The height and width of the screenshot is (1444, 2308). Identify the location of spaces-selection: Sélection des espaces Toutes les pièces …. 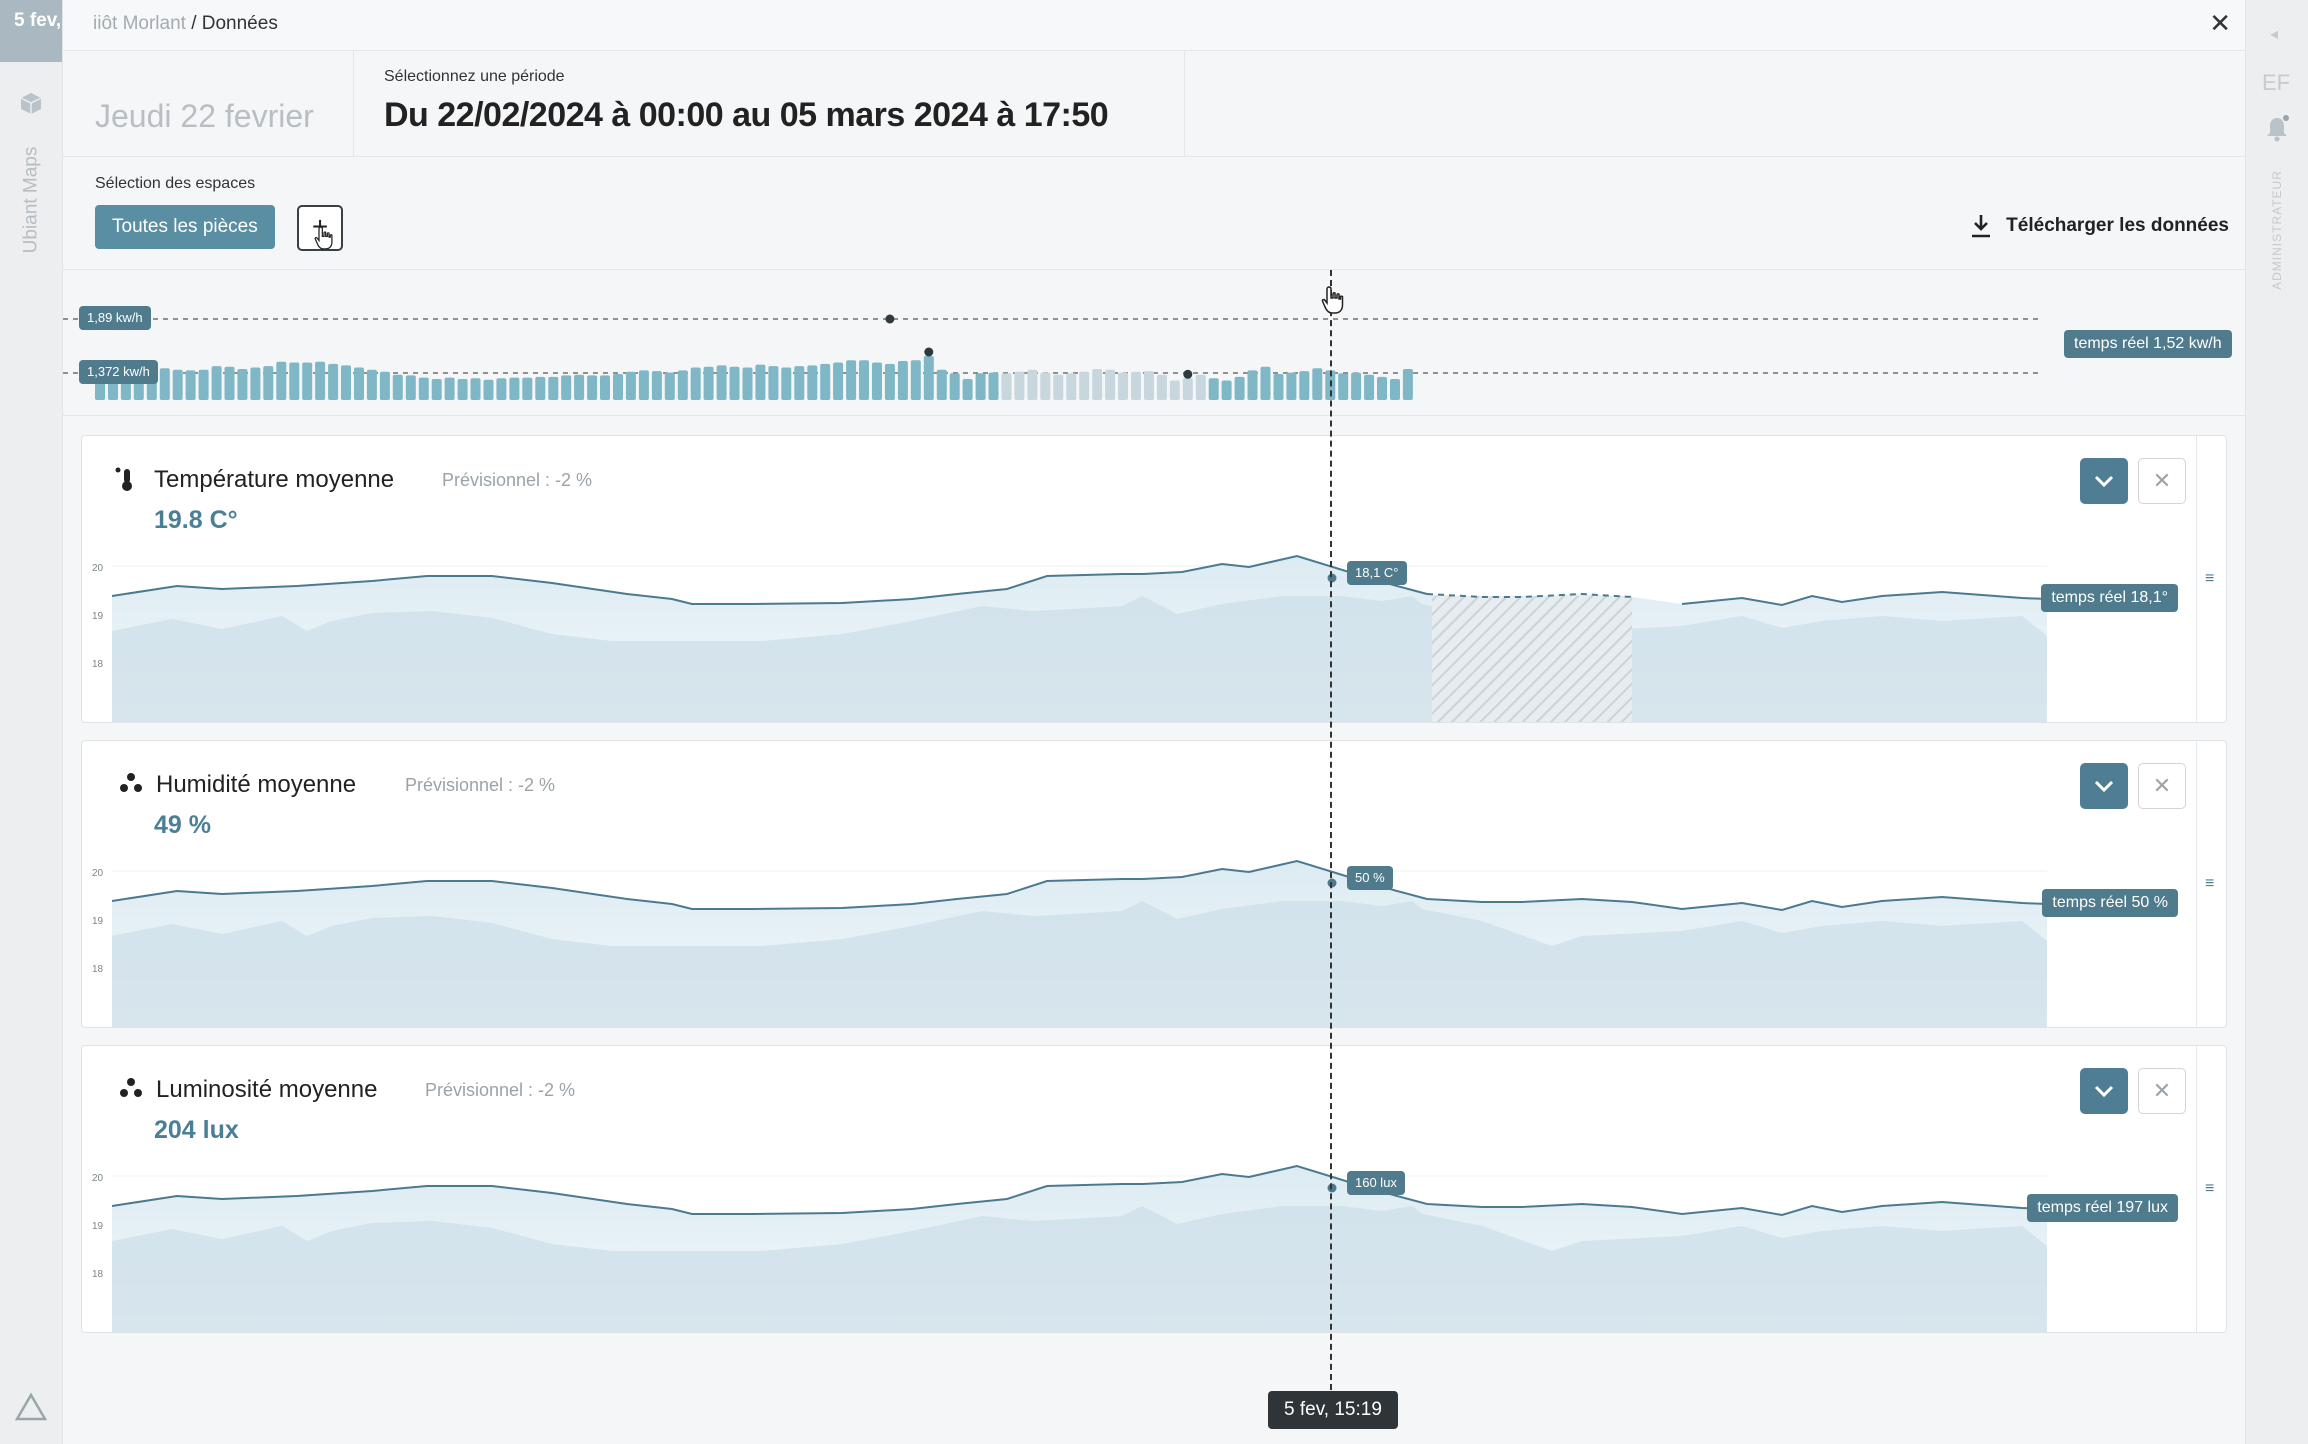
(1154, 213).